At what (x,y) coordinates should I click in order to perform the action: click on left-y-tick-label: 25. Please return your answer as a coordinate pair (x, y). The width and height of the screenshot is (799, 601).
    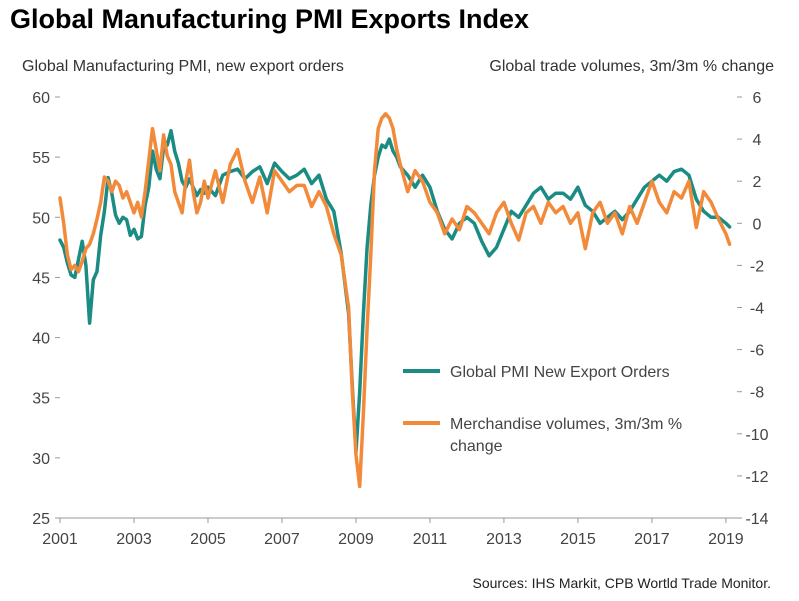
    Looking at the image, I should click on (41, 519).